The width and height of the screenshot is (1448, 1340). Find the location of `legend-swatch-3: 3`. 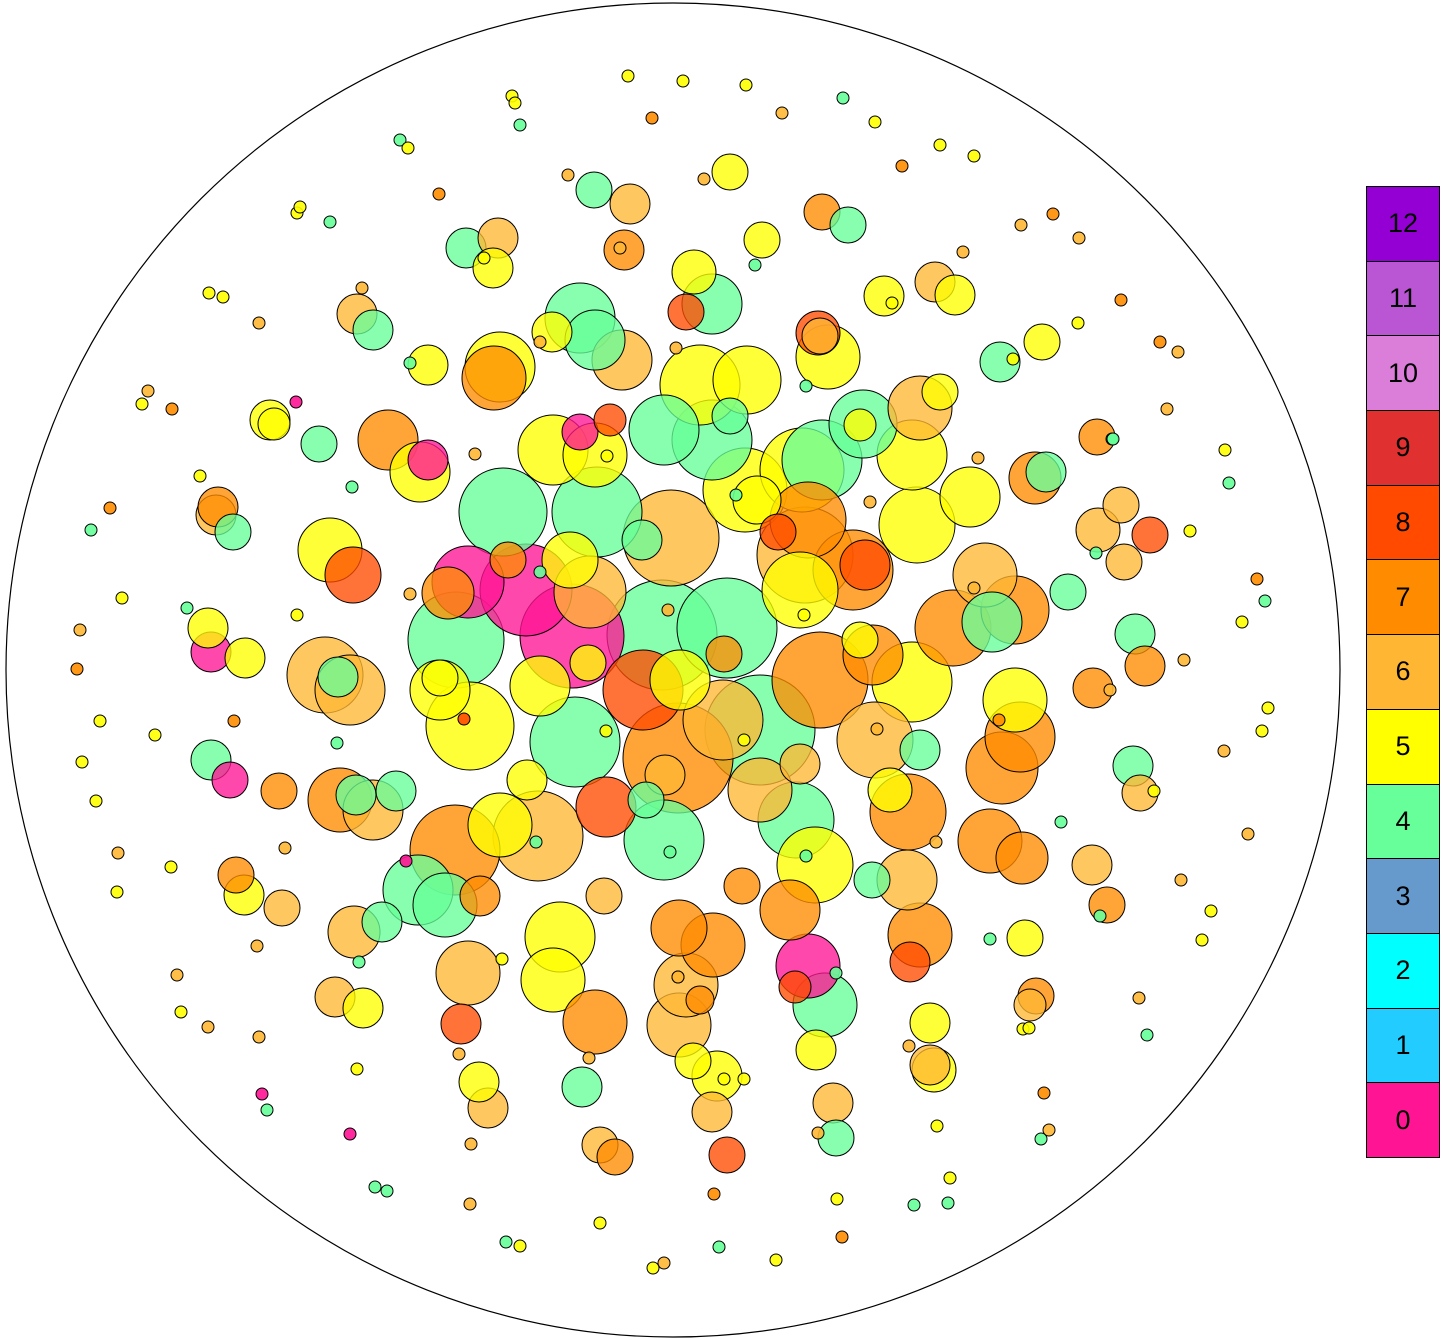

legend-swatch-3: 3 is located at coordinates (1403, 896).